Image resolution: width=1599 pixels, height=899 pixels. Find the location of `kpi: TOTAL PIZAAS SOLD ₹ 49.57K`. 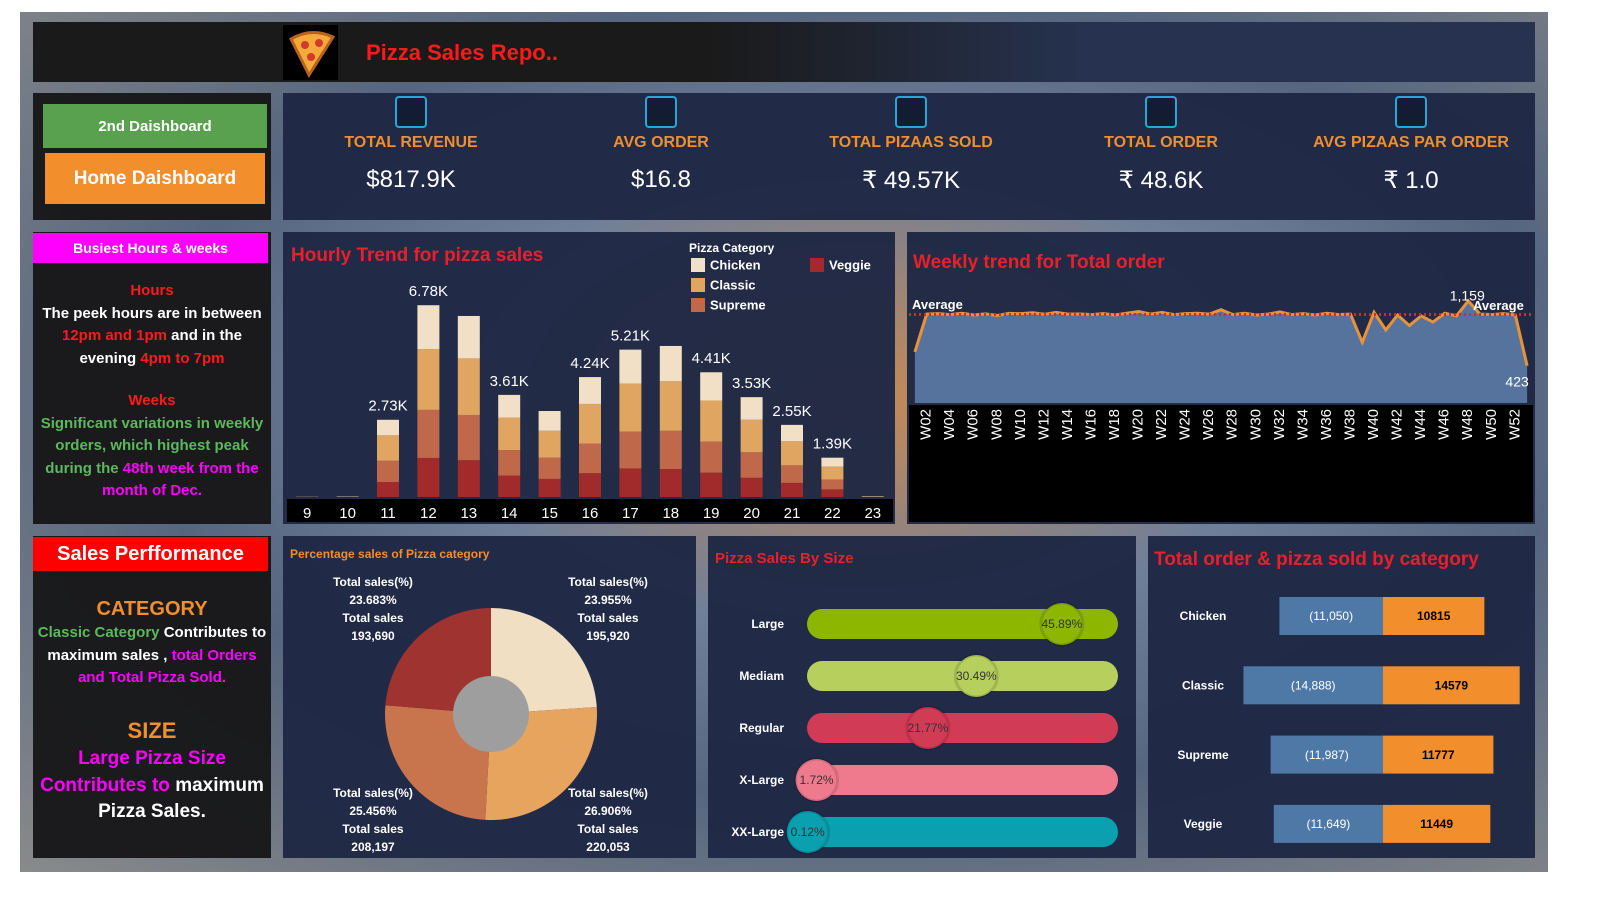

kpi: TOTAL PIZAAS SOLD ₹ 49.57K is located at coordinates (911, 144).